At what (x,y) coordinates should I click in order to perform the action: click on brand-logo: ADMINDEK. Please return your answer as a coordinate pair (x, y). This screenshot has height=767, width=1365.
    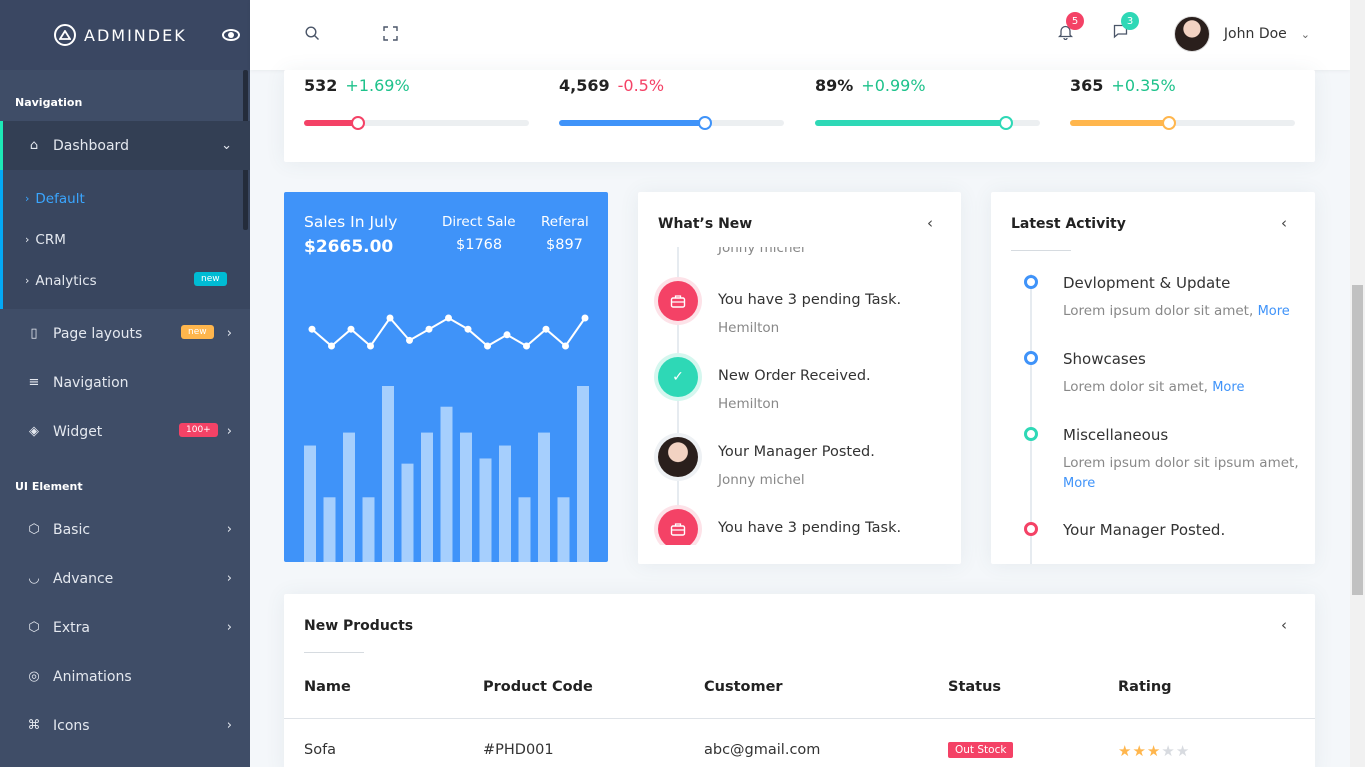
    Looking at the image, I should click on (120, 35).